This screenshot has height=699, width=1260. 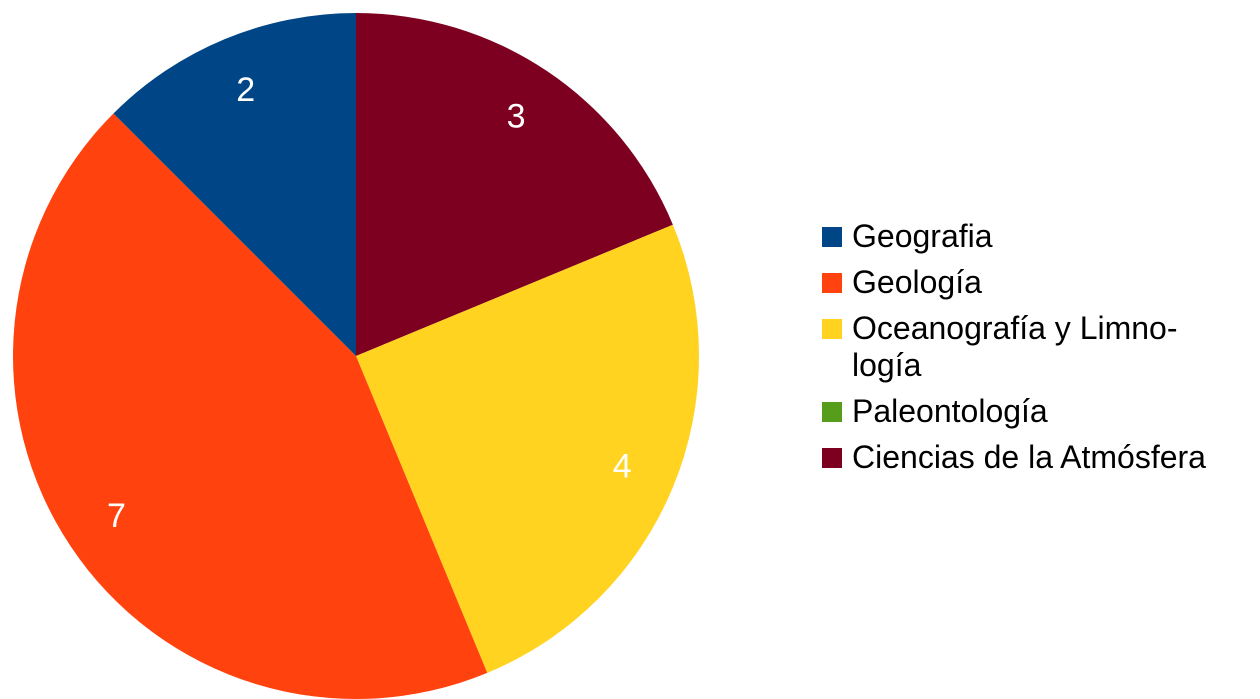 I want to click on data-label: 4, so click(x=622, y=466).